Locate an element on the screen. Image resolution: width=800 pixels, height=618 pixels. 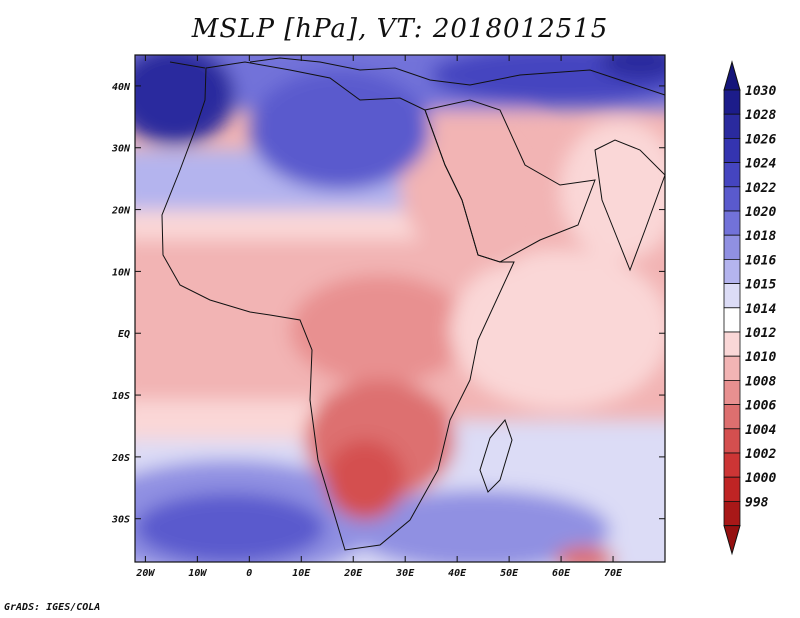
chart-title: MSLP [hPa], VT: 2018012515 is located at coordinates (400, 29).